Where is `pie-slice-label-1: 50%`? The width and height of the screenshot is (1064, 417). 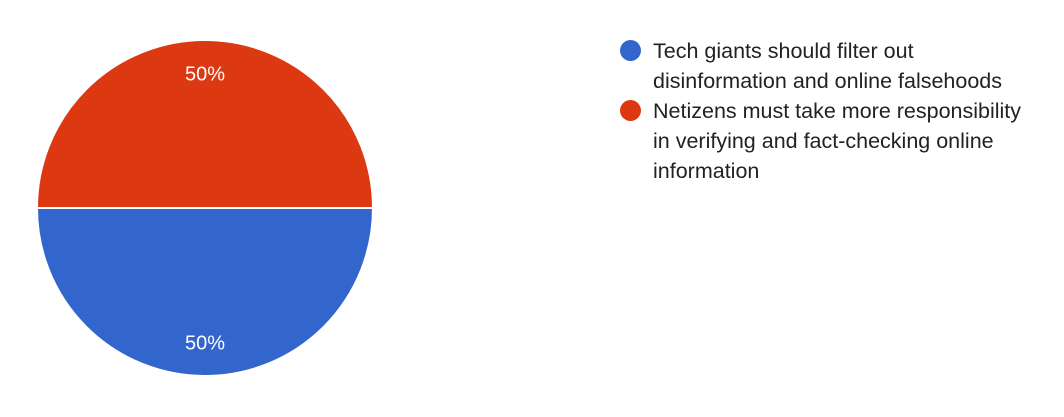 pie-slice-label-1: 50% is located at coordinates (205, 343).